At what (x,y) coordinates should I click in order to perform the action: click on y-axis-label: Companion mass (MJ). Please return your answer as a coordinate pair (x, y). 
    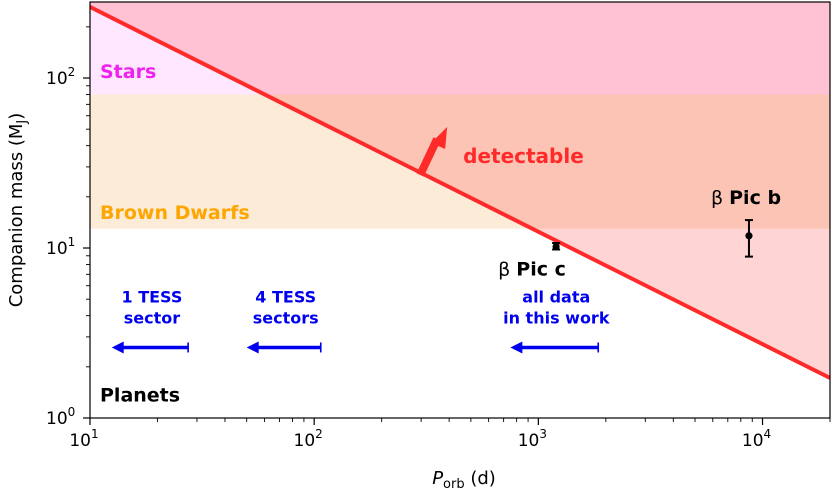
    Looking at the image, I should click on (18, 210).